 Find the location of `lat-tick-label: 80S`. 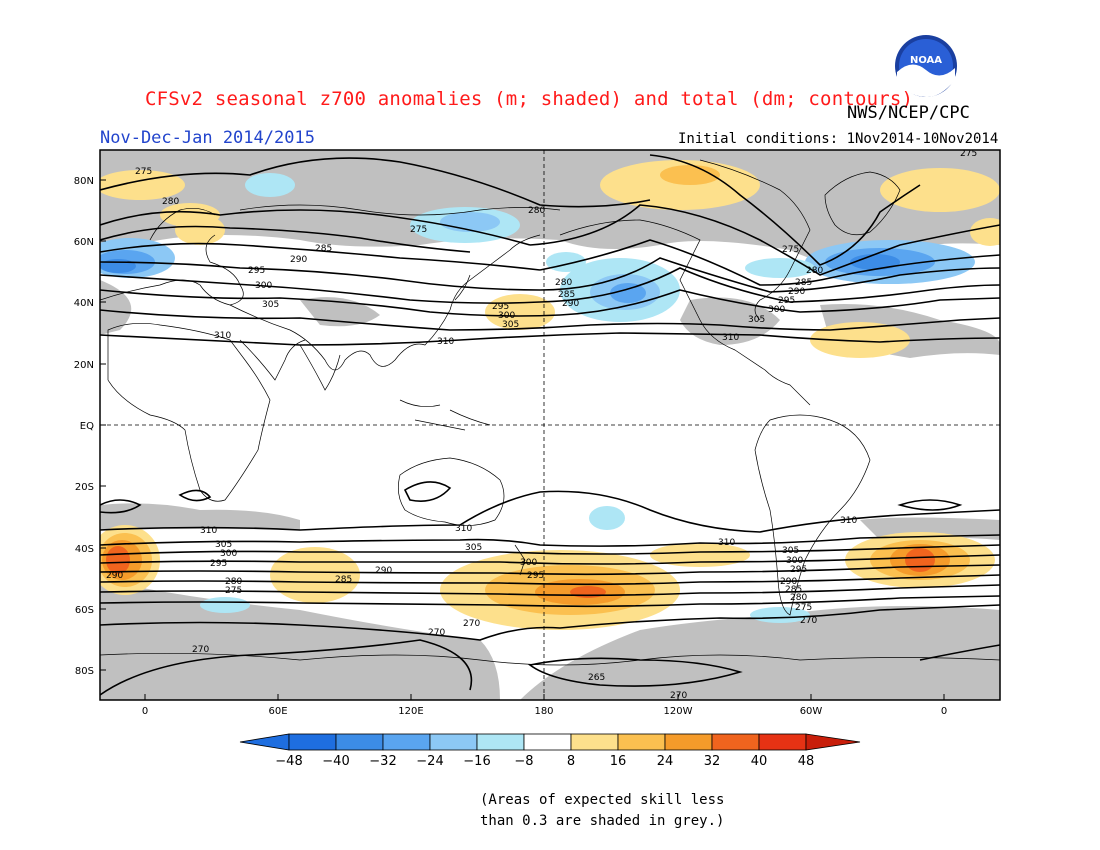

lat-tick-label: 80S is located at coordinates (84, 671).